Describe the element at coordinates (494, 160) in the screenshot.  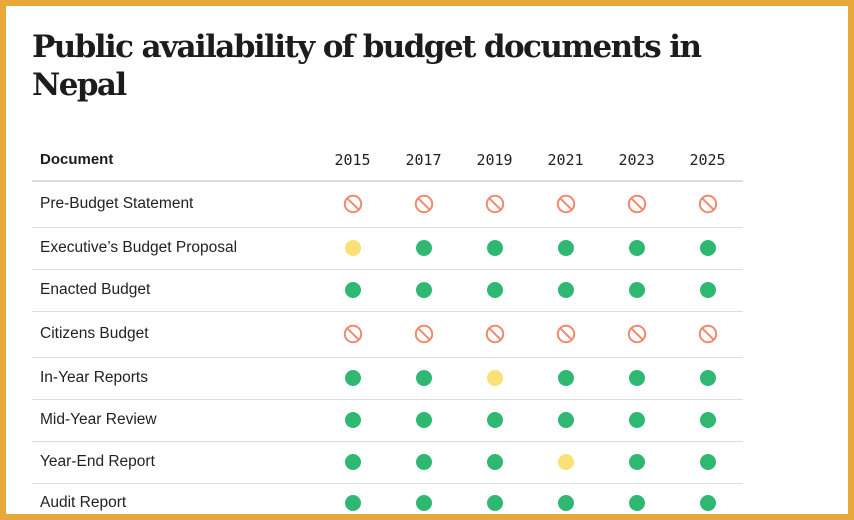
I see `year-header: 2019` at that location.